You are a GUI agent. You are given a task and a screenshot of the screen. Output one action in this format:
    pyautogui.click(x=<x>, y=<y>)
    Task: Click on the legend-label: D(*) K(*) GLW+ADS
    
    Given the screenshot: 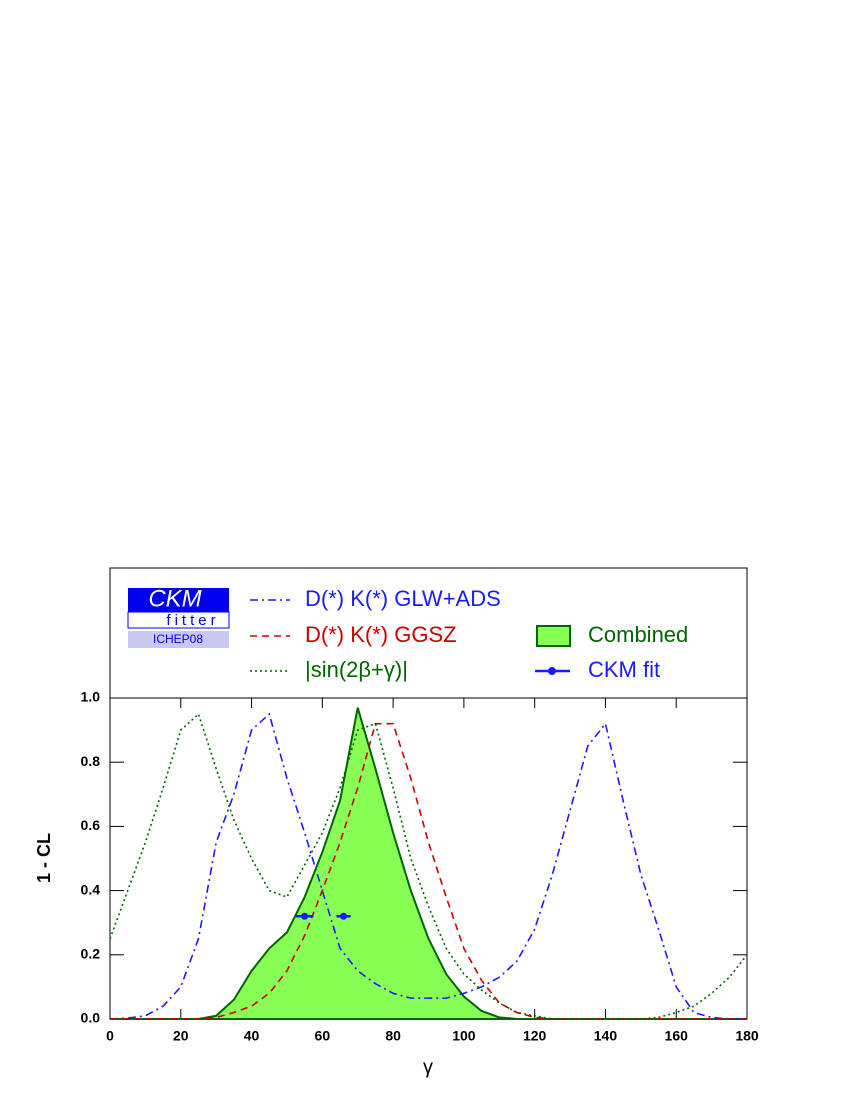 What is the action you would take?
    pyautogui.click(x=403, y=598)
    